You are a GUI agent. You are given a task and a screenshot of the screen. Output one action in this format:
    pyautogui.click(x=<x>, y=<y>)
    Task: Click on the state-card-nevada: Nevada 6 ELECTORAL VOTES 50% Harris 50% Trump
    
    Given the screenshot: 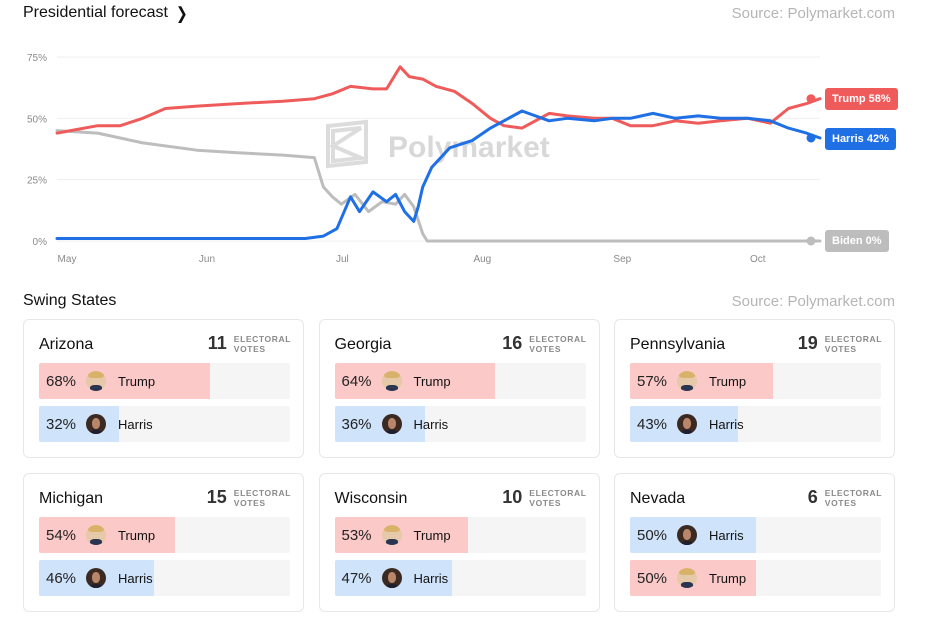 What is the action you would take?
    pyautogui.click(x=754, y=542)
    